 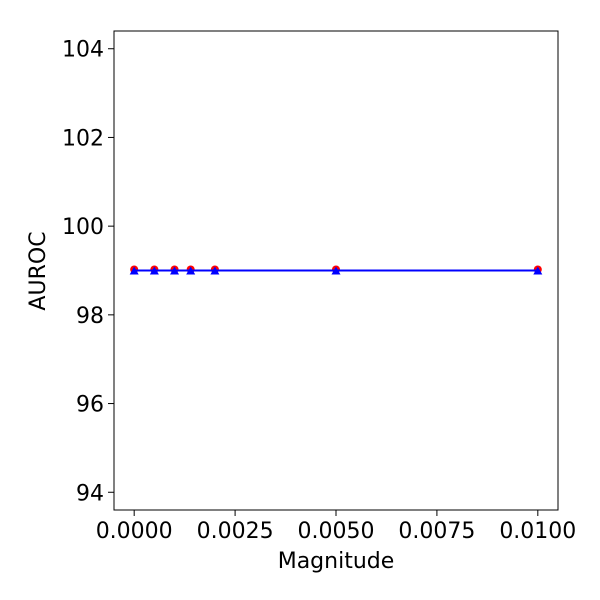 I want to click on y-axis: 94 96 98 100 102 104, so click(x=88, y=272).